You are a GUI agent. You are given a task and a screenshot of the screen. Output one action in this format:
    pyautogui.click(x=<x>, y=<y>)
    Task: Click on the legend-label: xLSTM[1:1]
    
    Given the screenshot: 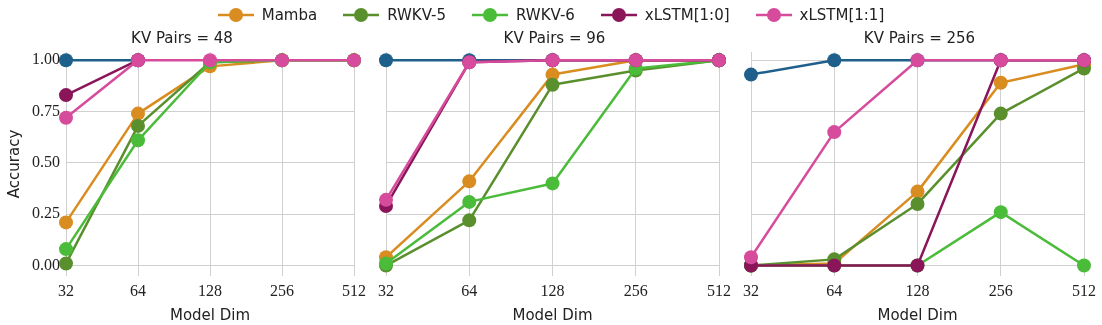 What is the action you would take?
    pyautogui.click(x=842, y=15)
    